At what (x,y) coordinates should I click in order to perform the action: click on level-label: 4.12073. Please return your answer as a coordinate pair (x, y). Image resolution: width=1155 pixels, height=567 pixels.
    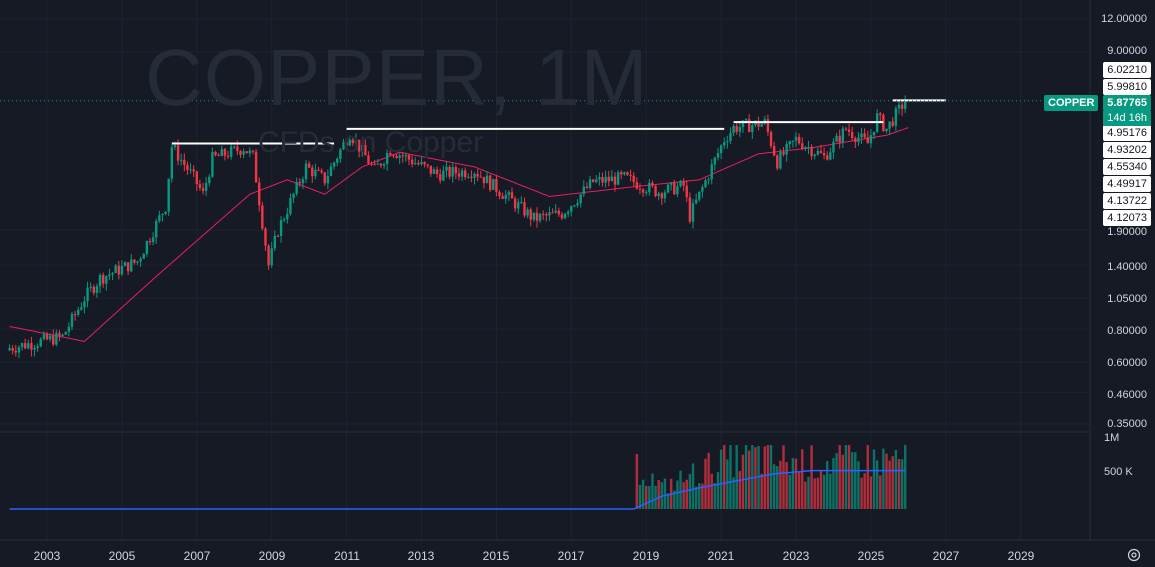
    Looking at the image, I should click on (1127, 218).